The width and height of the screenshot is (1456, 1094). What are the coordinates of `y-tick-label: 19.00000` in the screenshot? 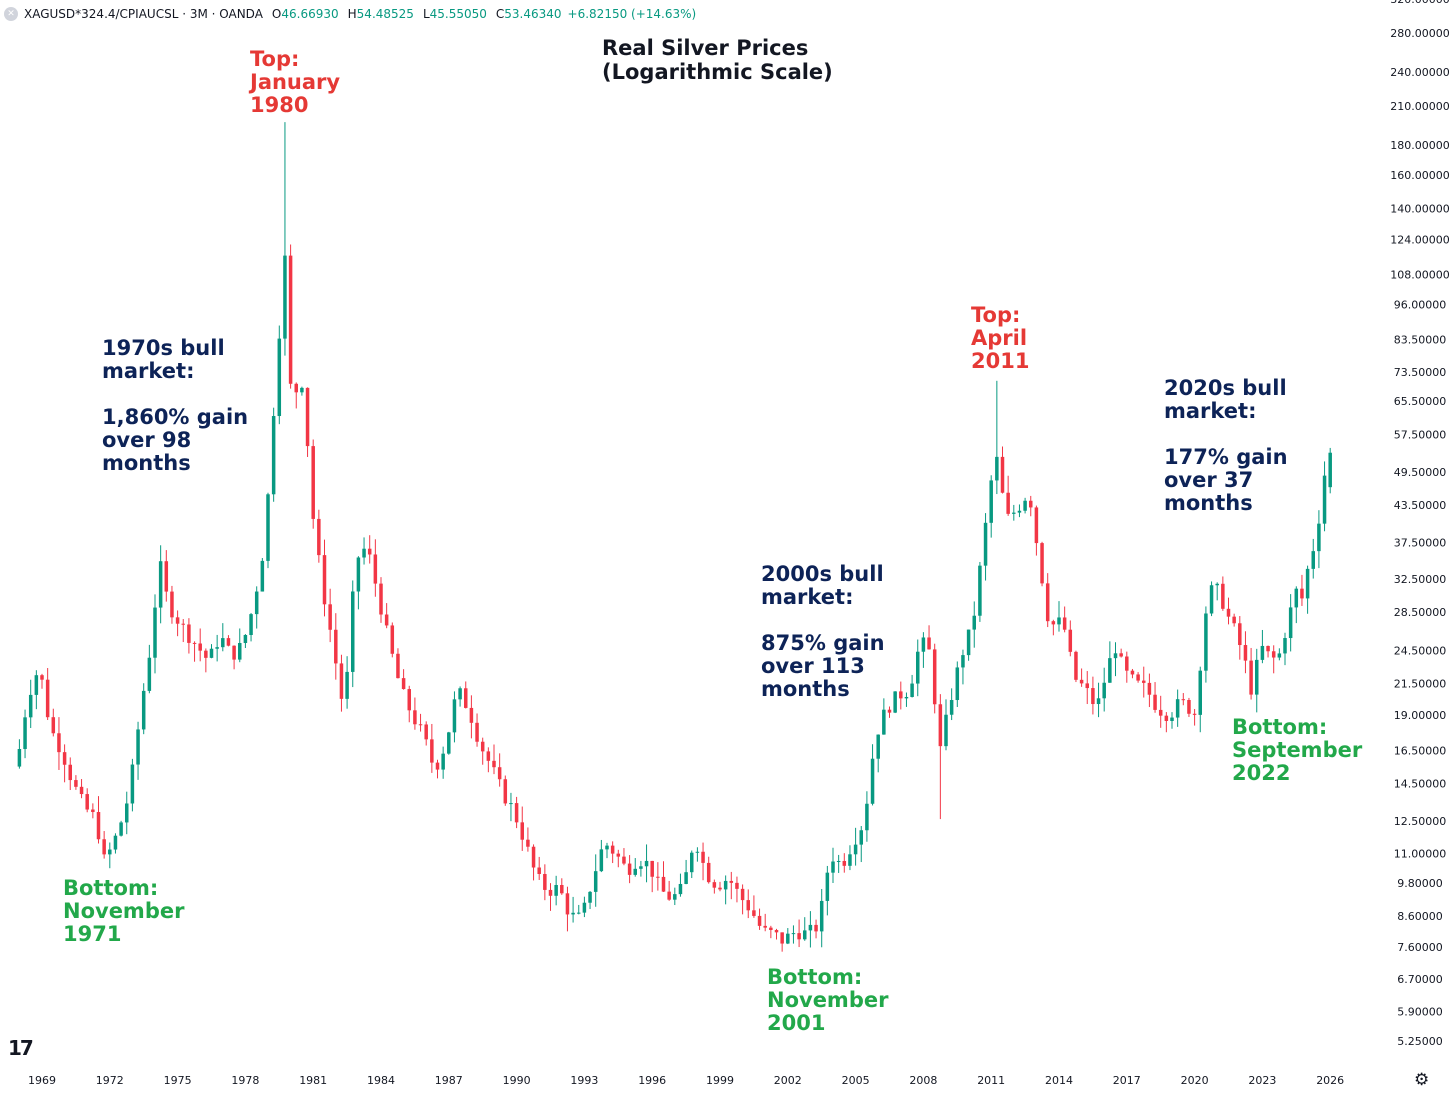 It's located at (1420, 715).